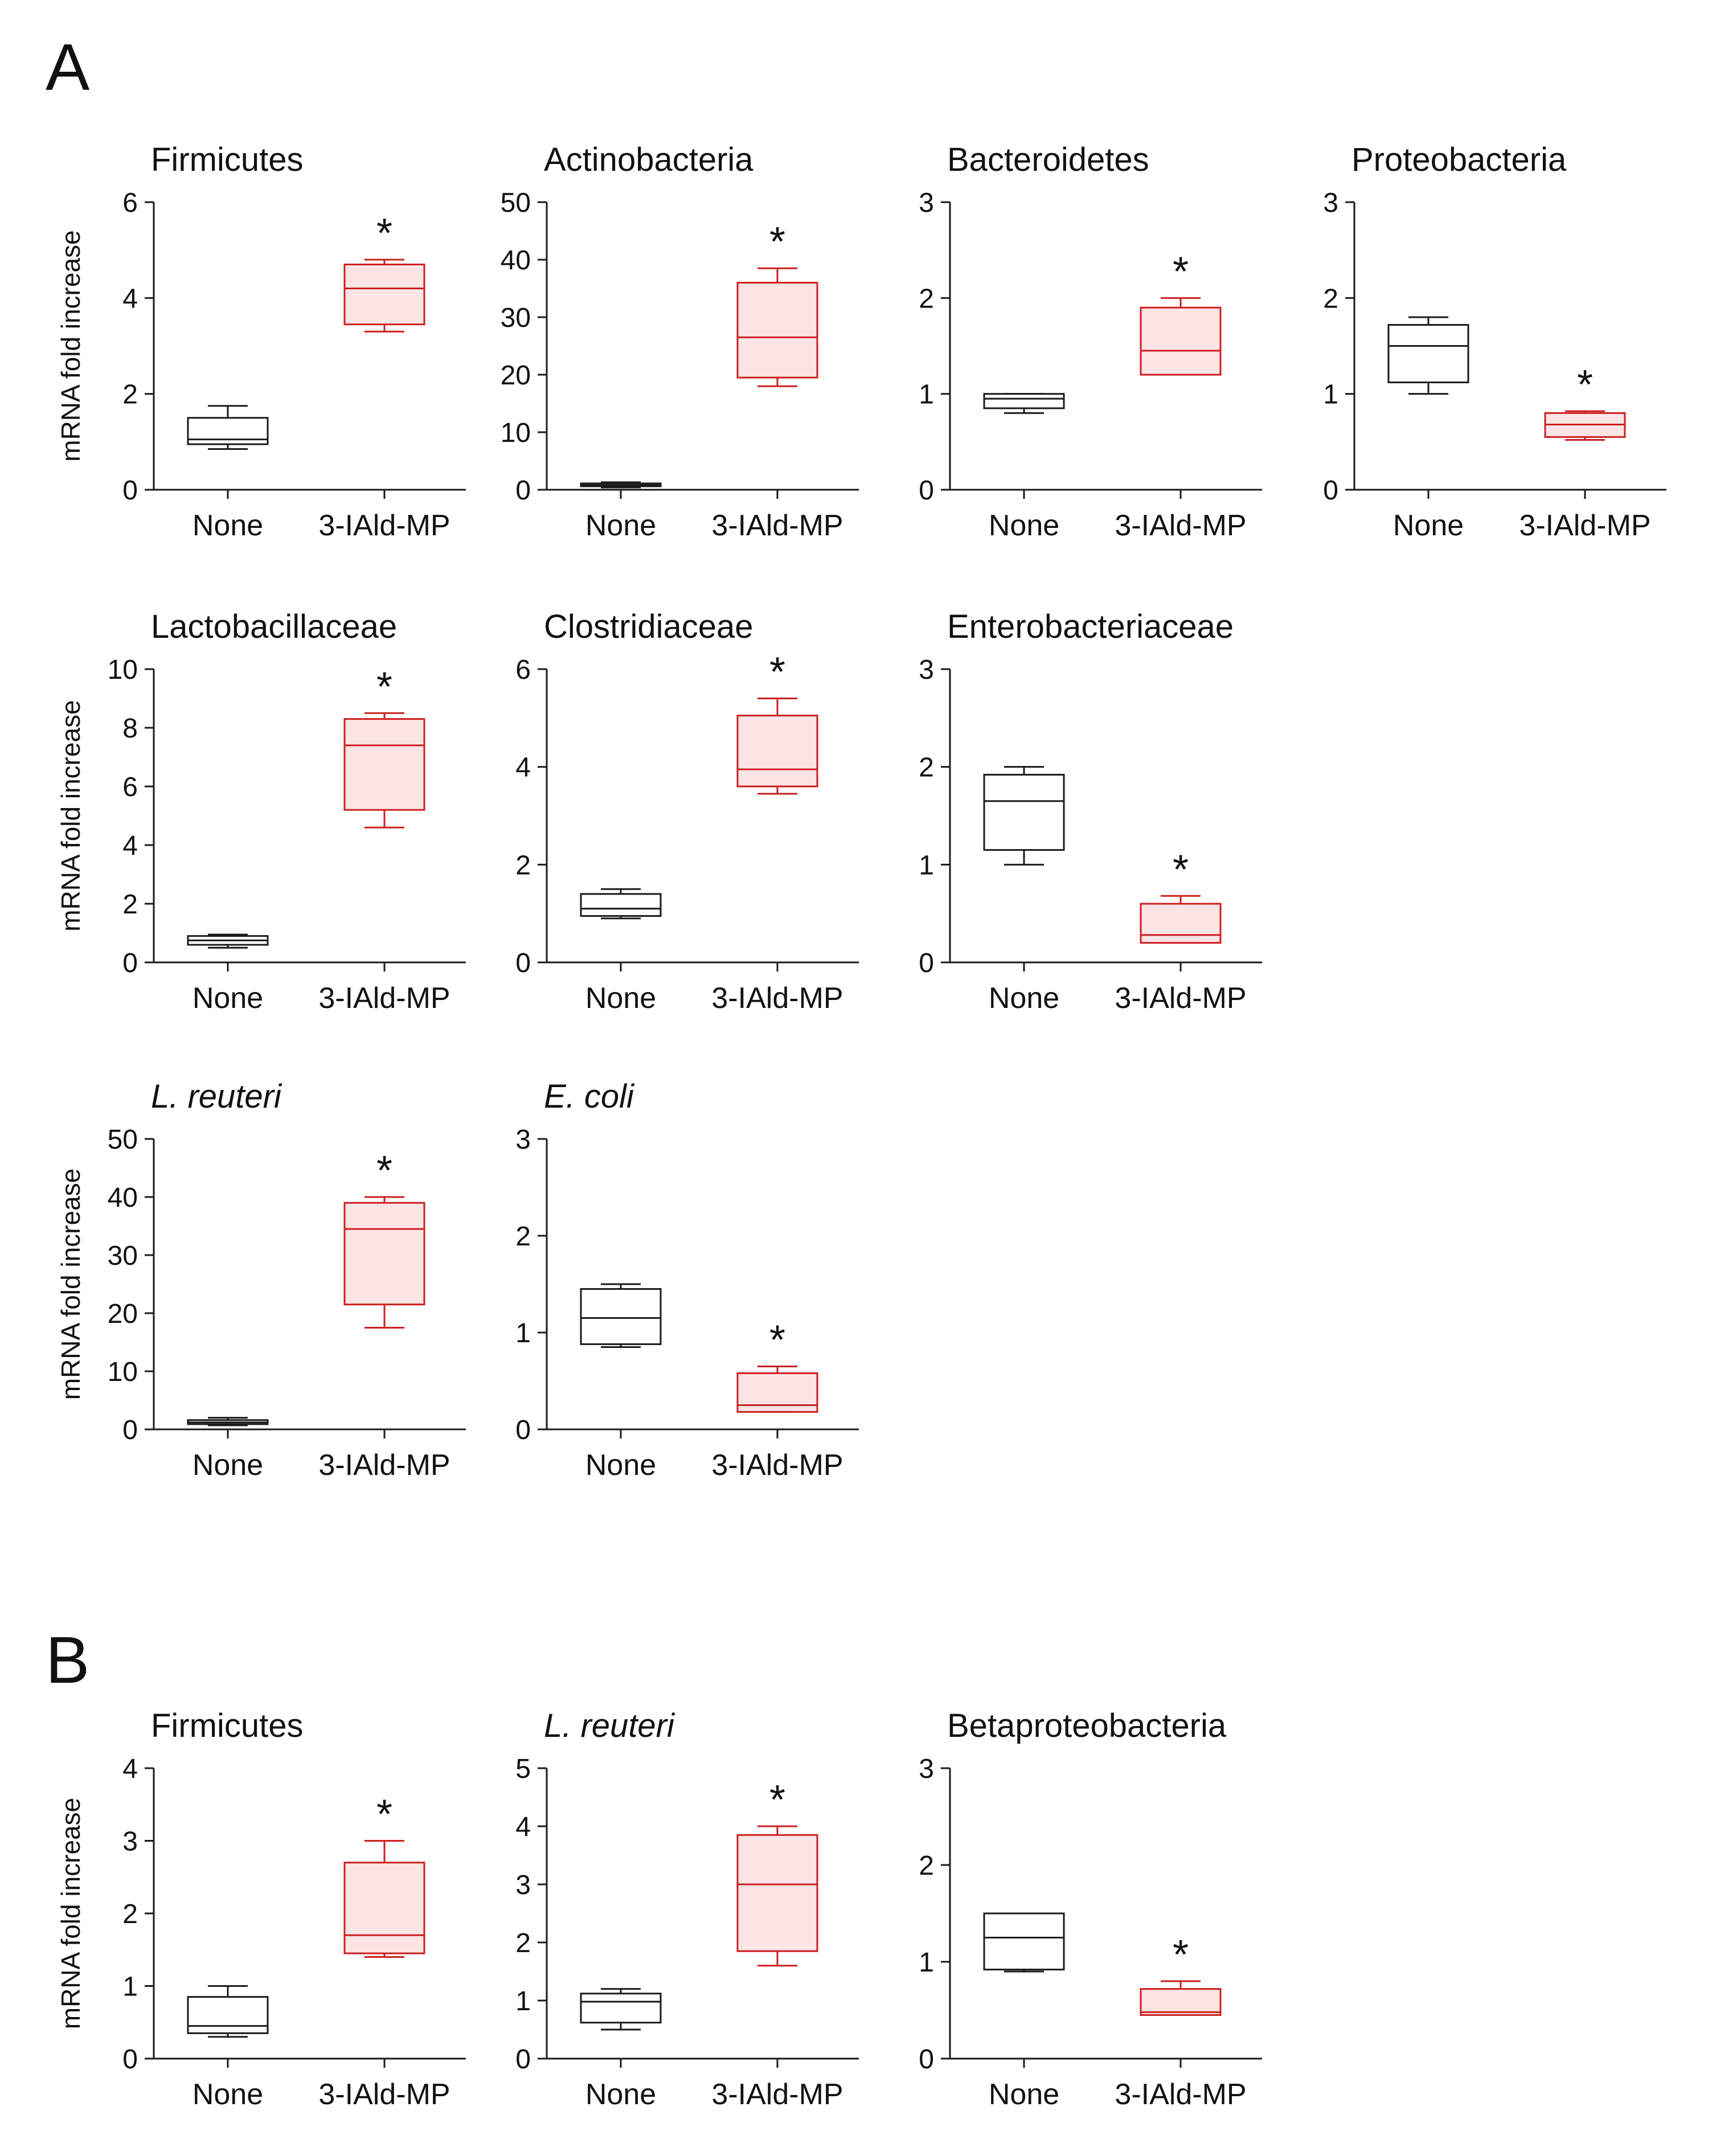 The width and height of the screenshot is (1712, 2156). I want to click on plot-title: Lactobacillaceae, so click(274, 626).